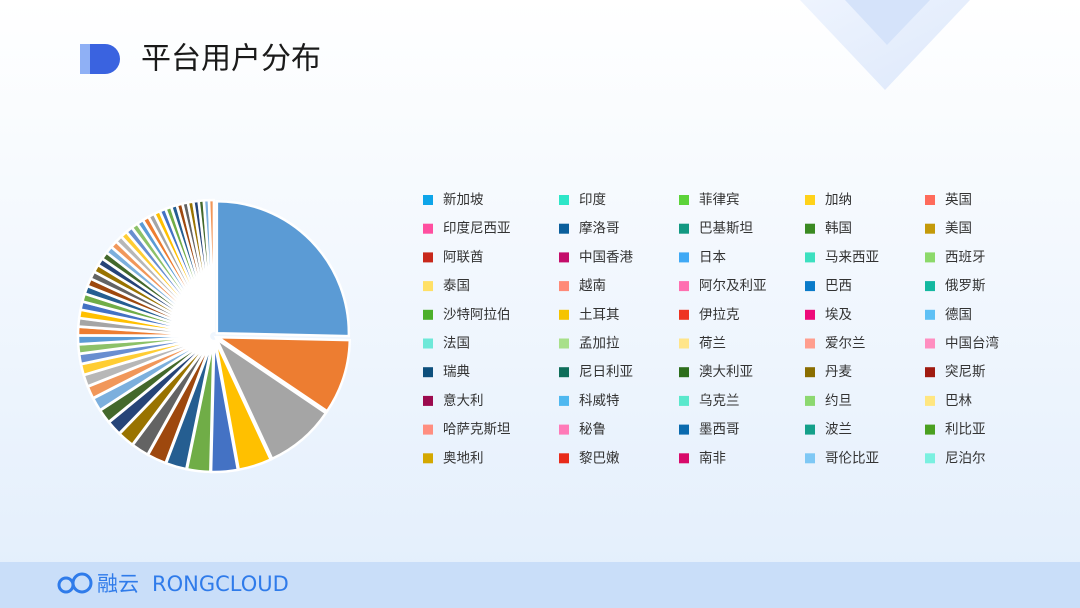 This screenshot has height=608, width=1080. I want to click on legend-label: 印度尼西亚, so click(477, 229).